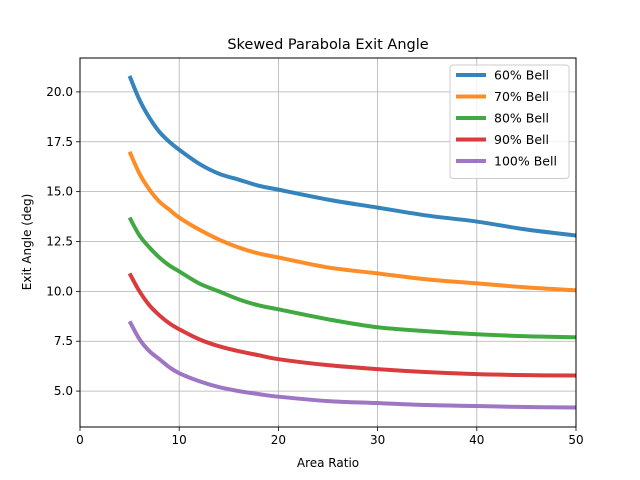 This screenshot has width=640, height=480. I want to click on x-tick-label: 0, so click(80, 440).